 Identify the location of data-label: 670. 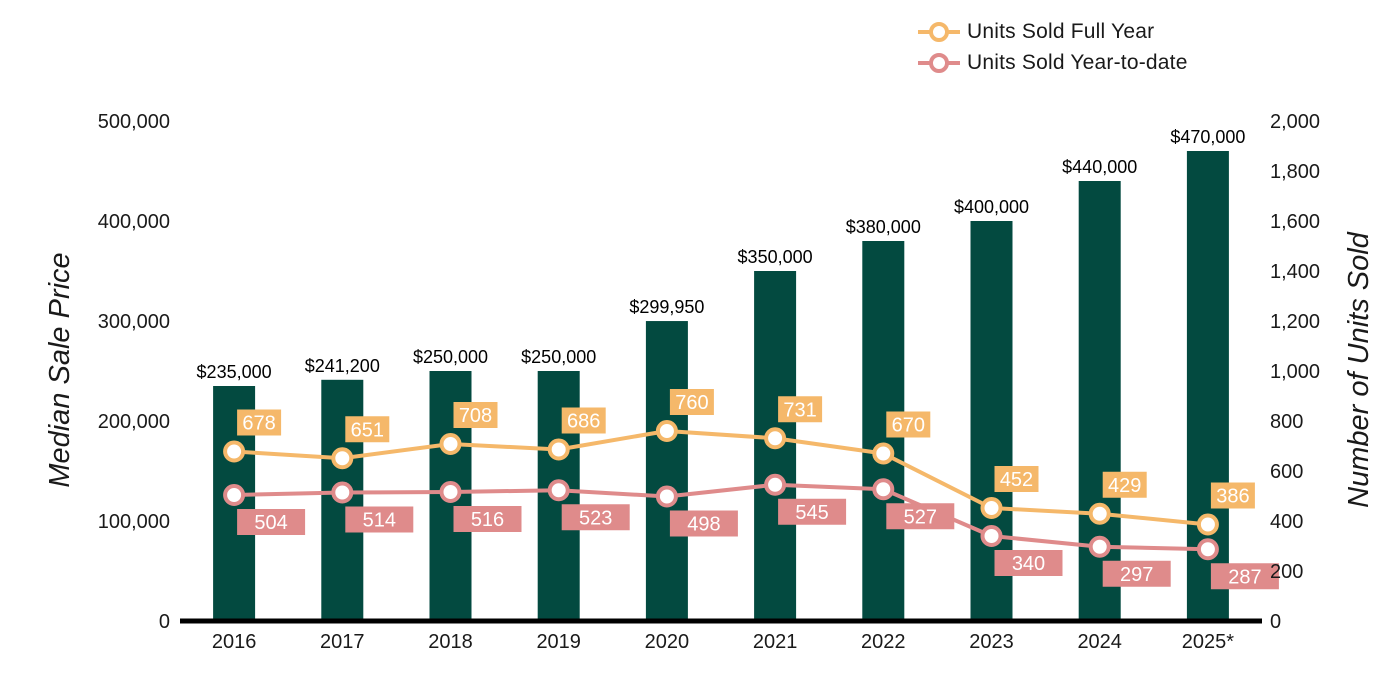
(908, 426).